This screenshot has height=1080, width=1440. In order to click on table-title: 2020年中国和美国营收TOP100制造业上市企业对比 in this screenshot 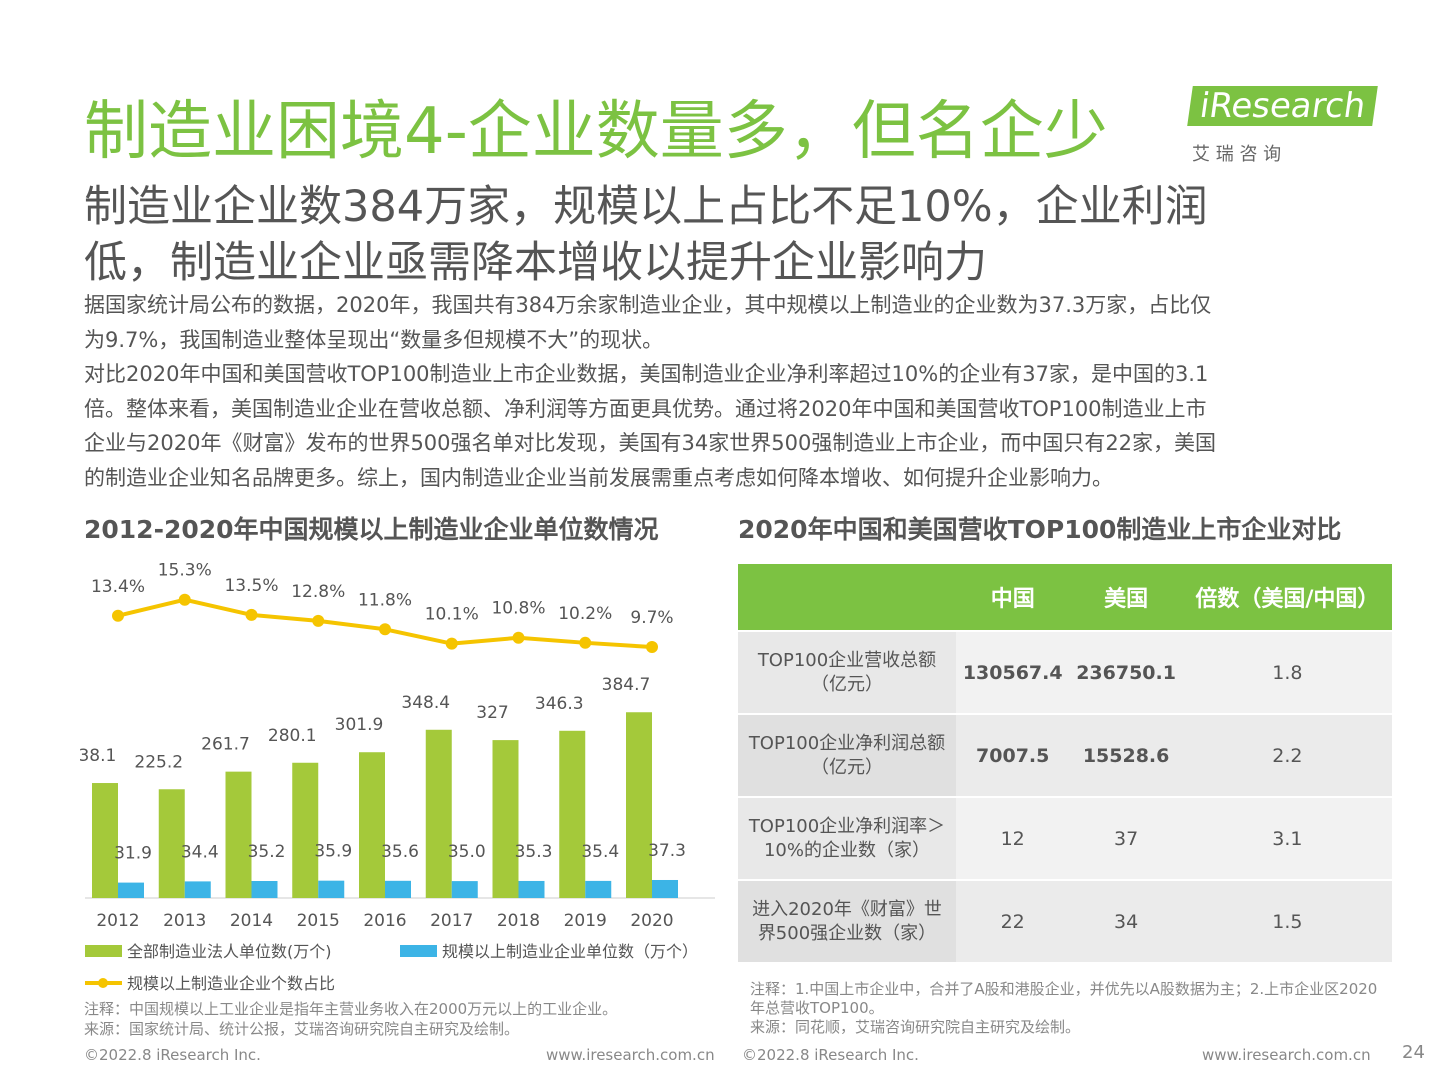, I will do `click(1040, 529)`.